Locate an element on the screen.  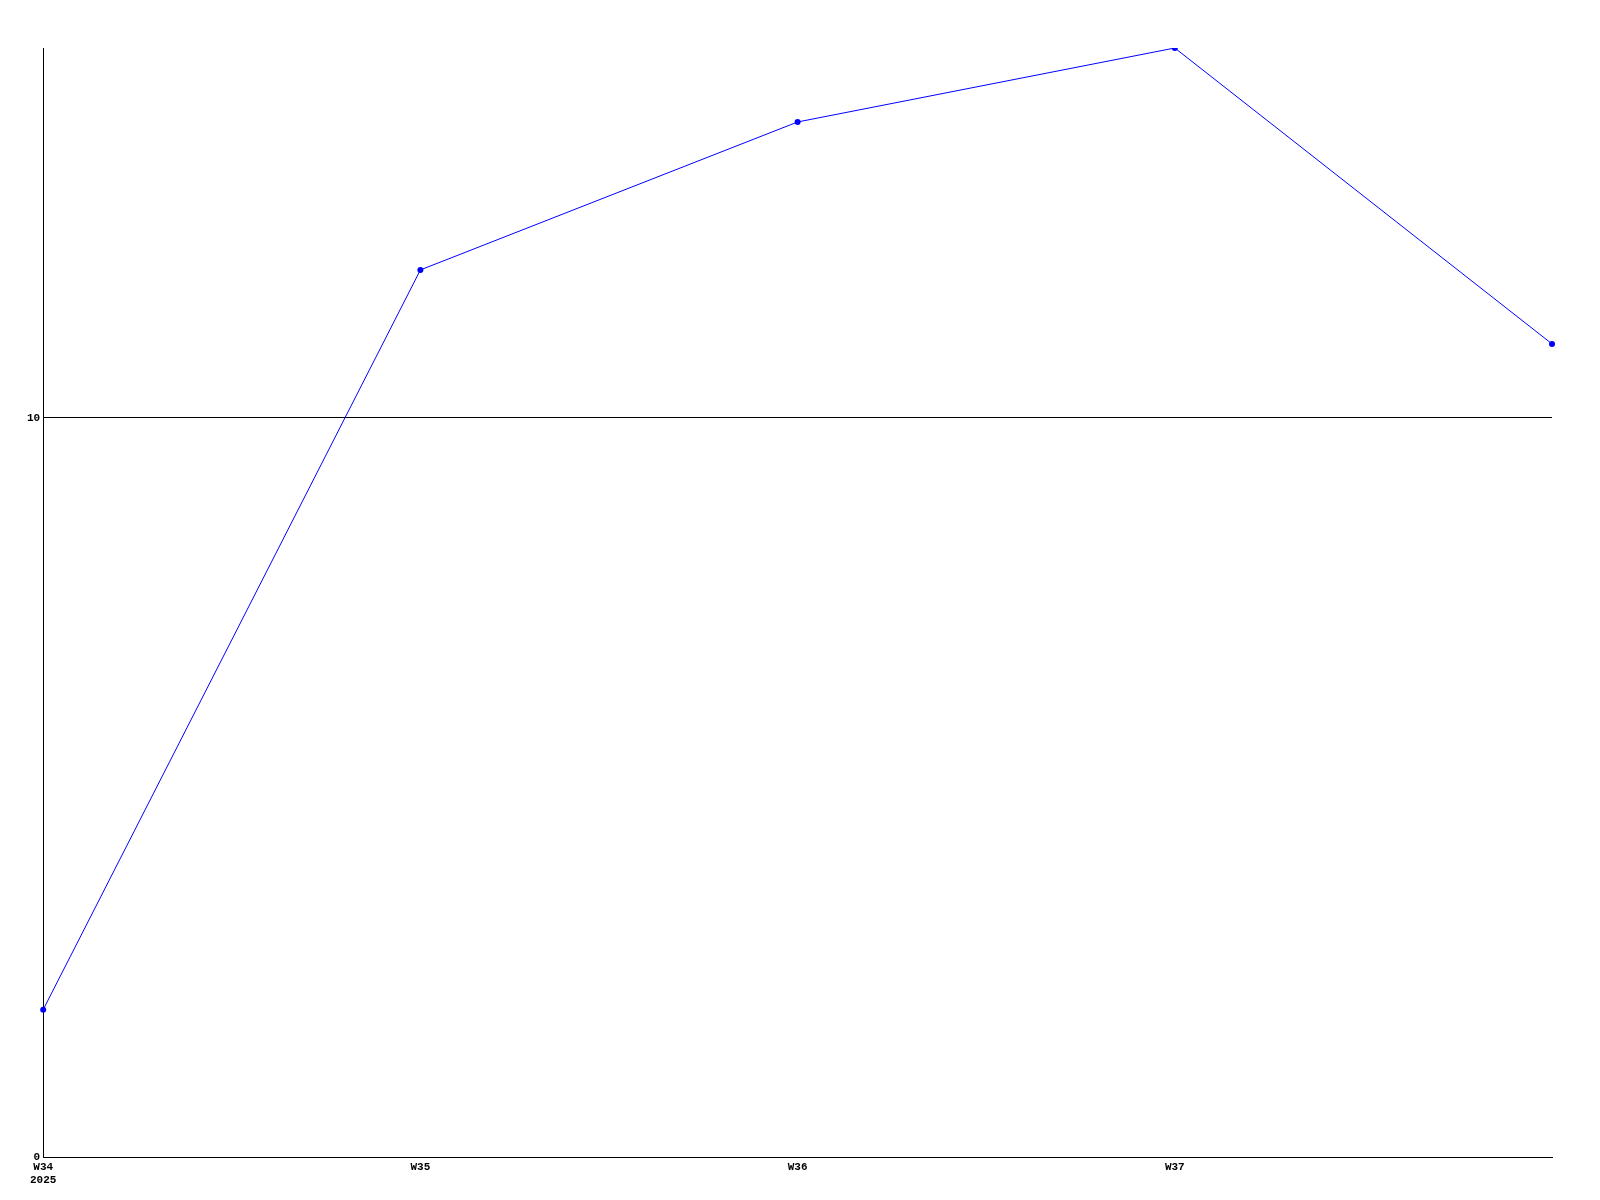
x-tick-label: W36 is located at coordinates (797, 1166).